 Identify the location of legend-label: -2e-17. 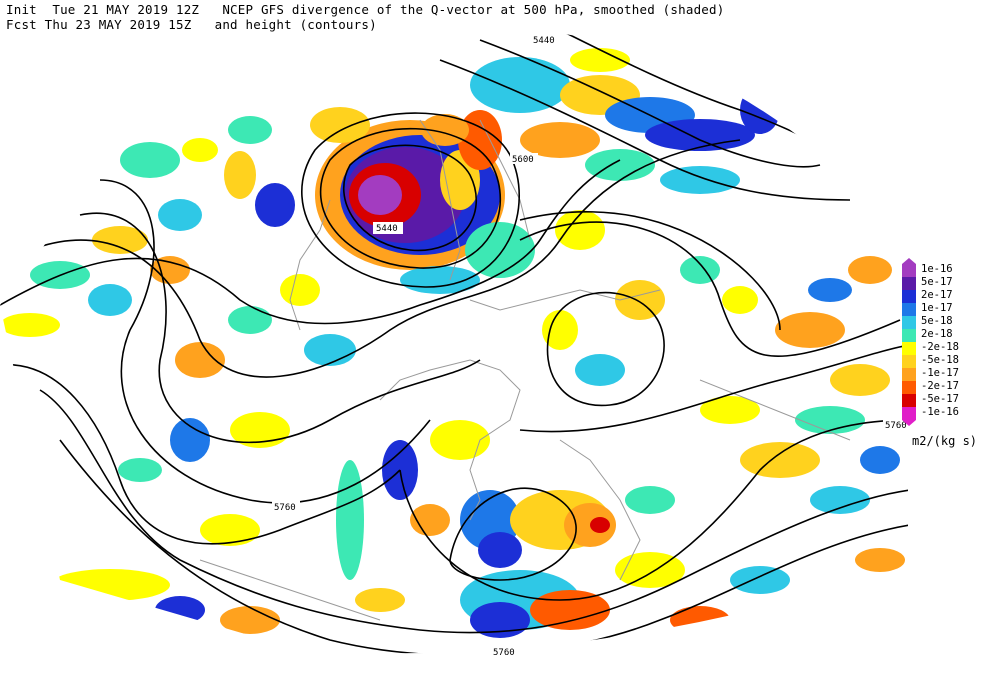
(940, 386).